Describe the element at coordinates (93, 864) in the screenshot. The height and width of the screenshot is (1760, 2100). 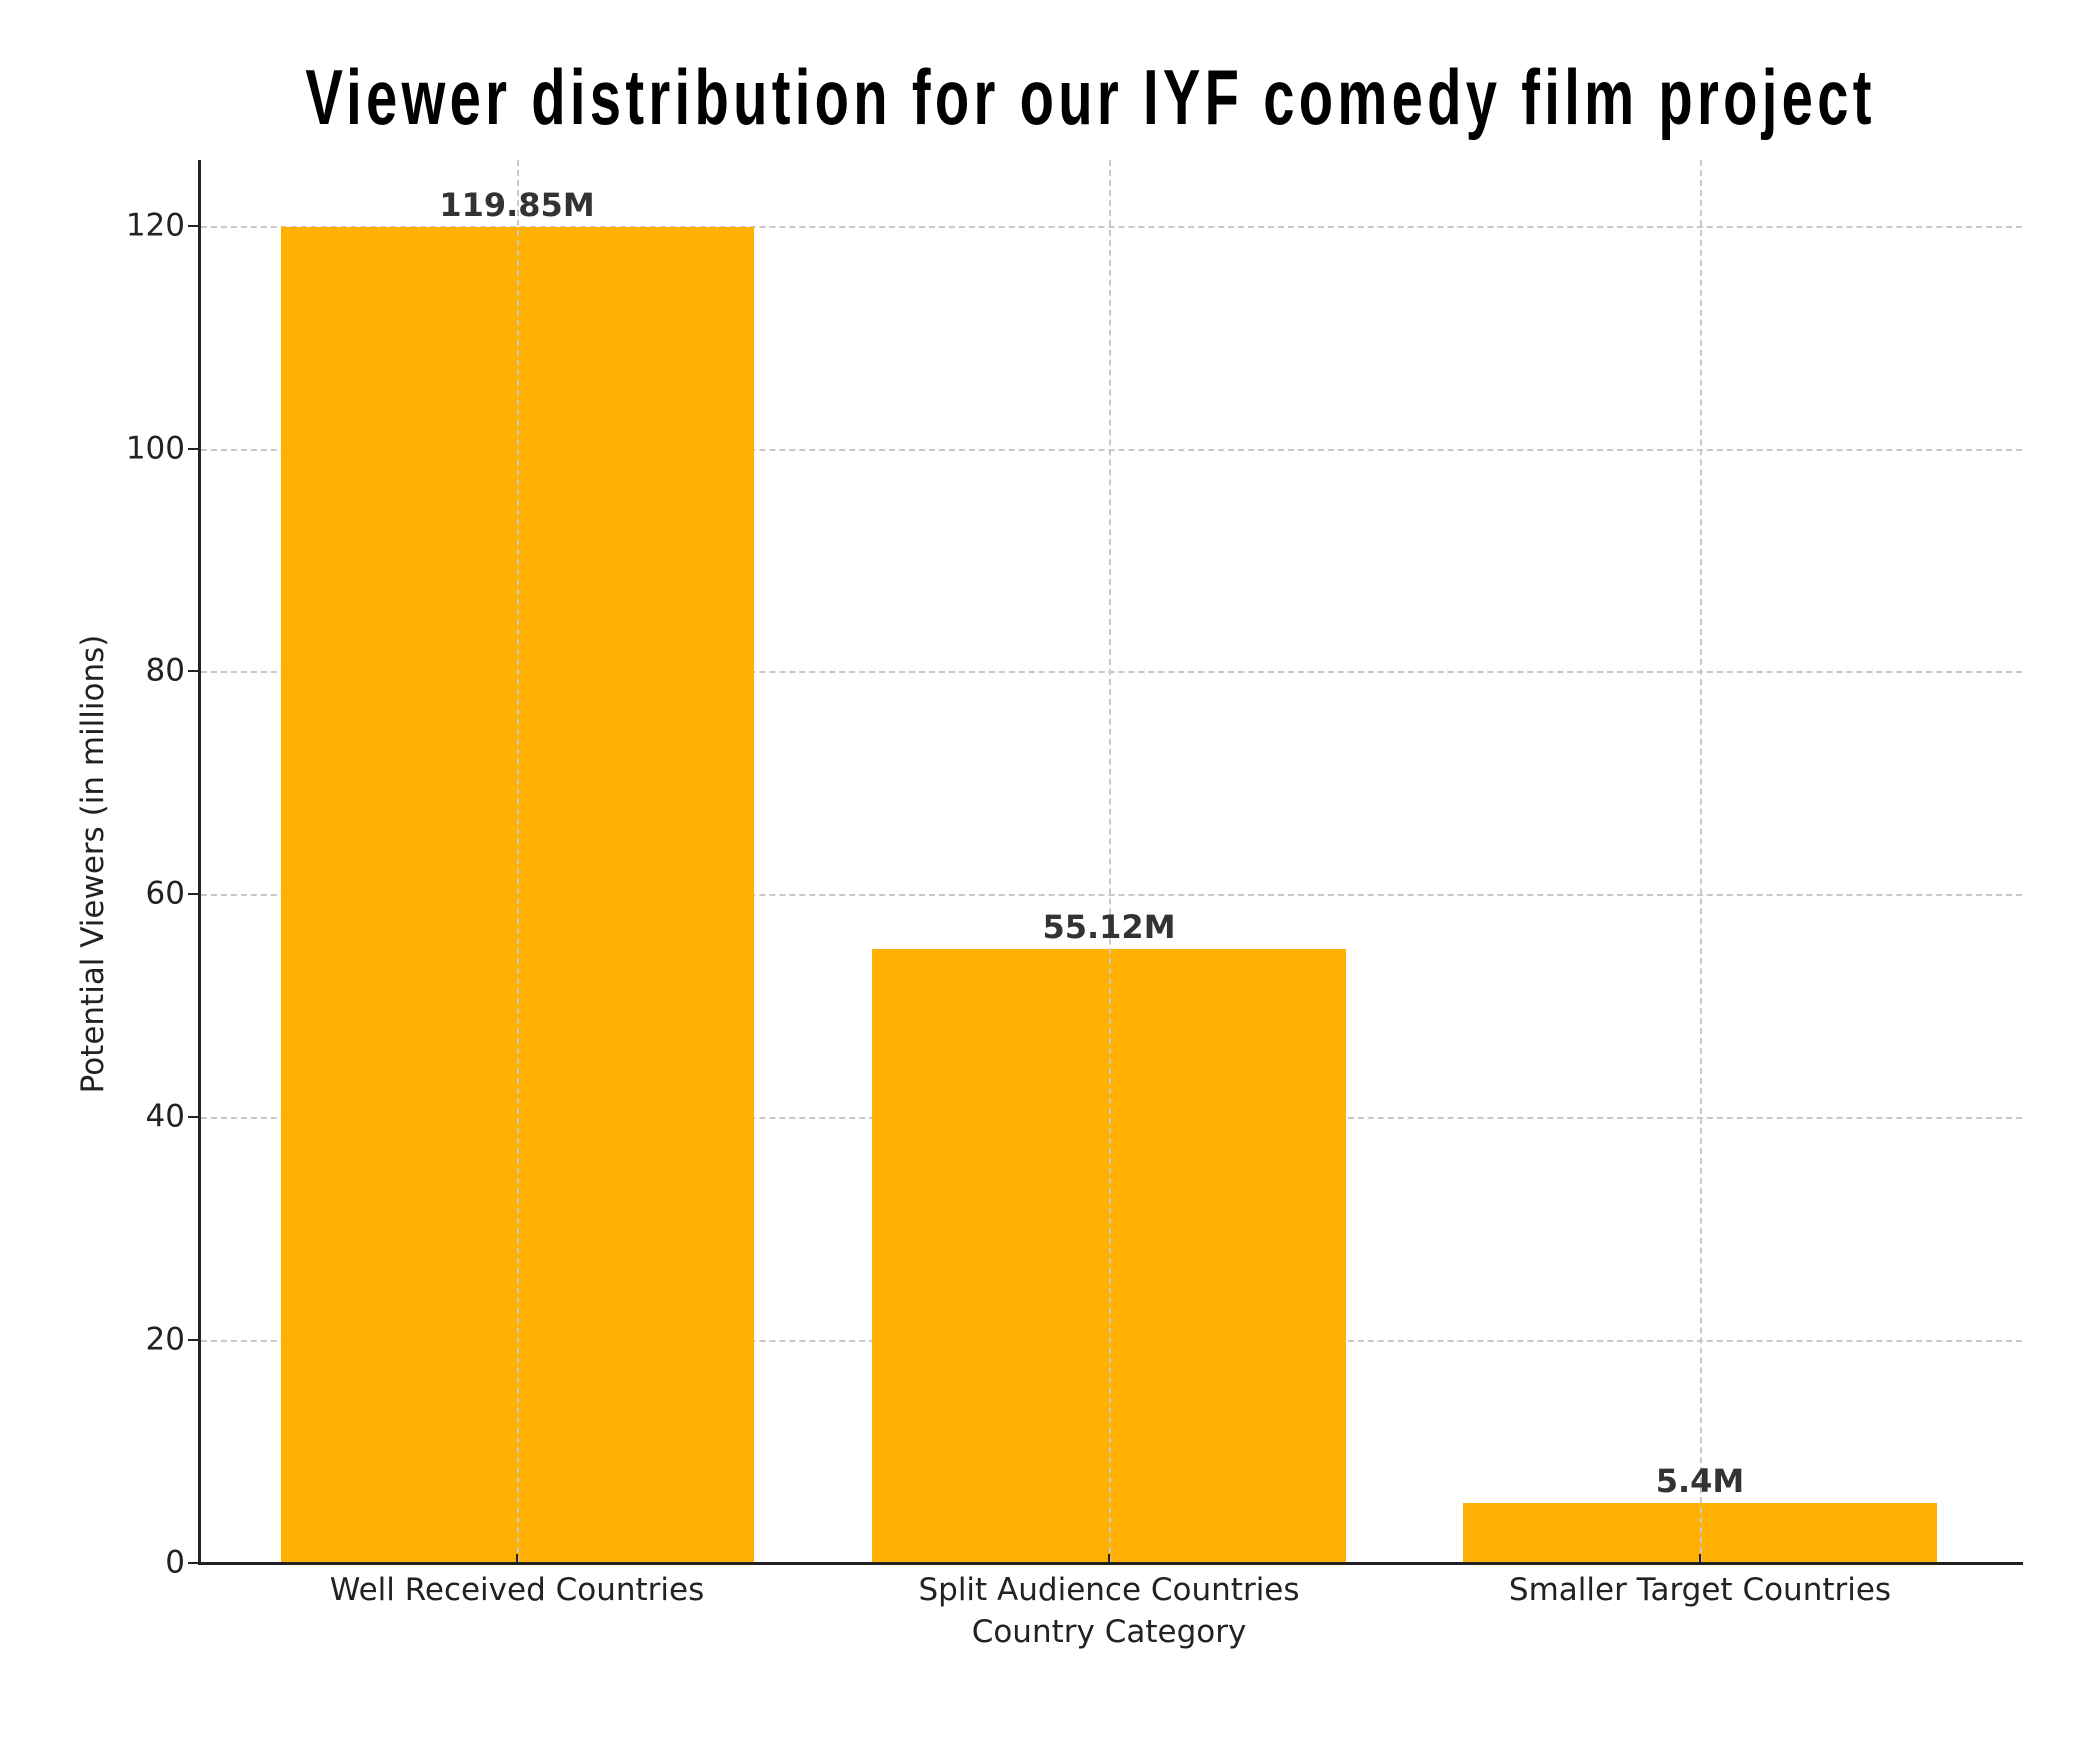
I see `y-axis-title: Potential Viewers (in millions)` at that location.